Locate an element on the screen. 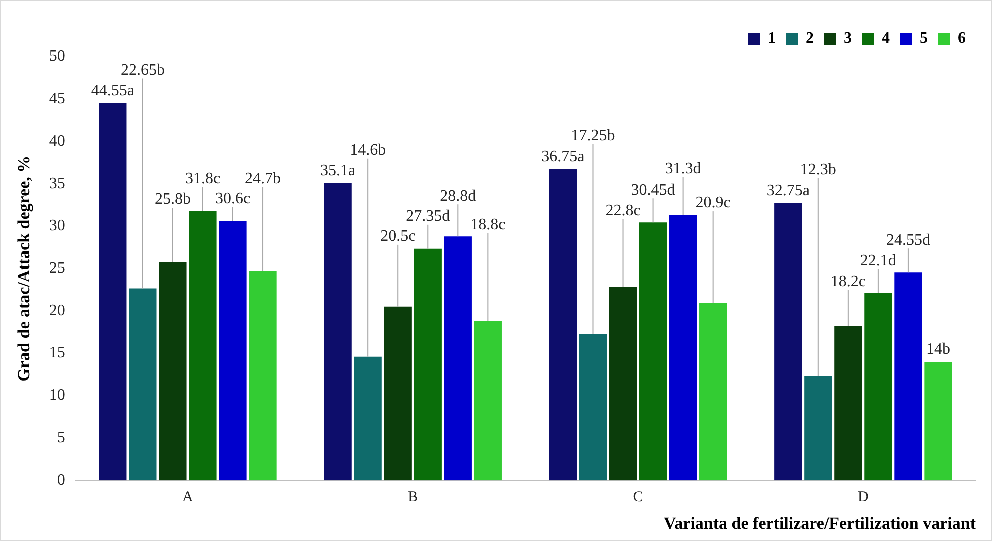 The image size is (992, 541). data-label: 24.55d is located at coordinates (908, 240).